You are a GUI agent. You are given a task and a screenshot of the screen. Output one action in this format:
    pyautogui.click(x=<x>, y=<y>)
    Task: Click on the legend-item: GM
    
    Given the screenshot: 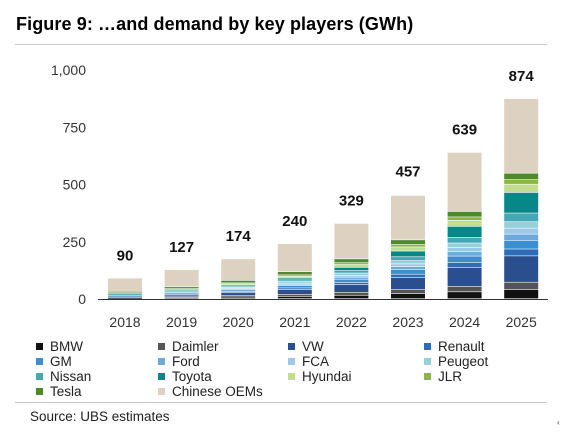 What is the action you would take?
    pyautogui.click(x=54, y=361)
    